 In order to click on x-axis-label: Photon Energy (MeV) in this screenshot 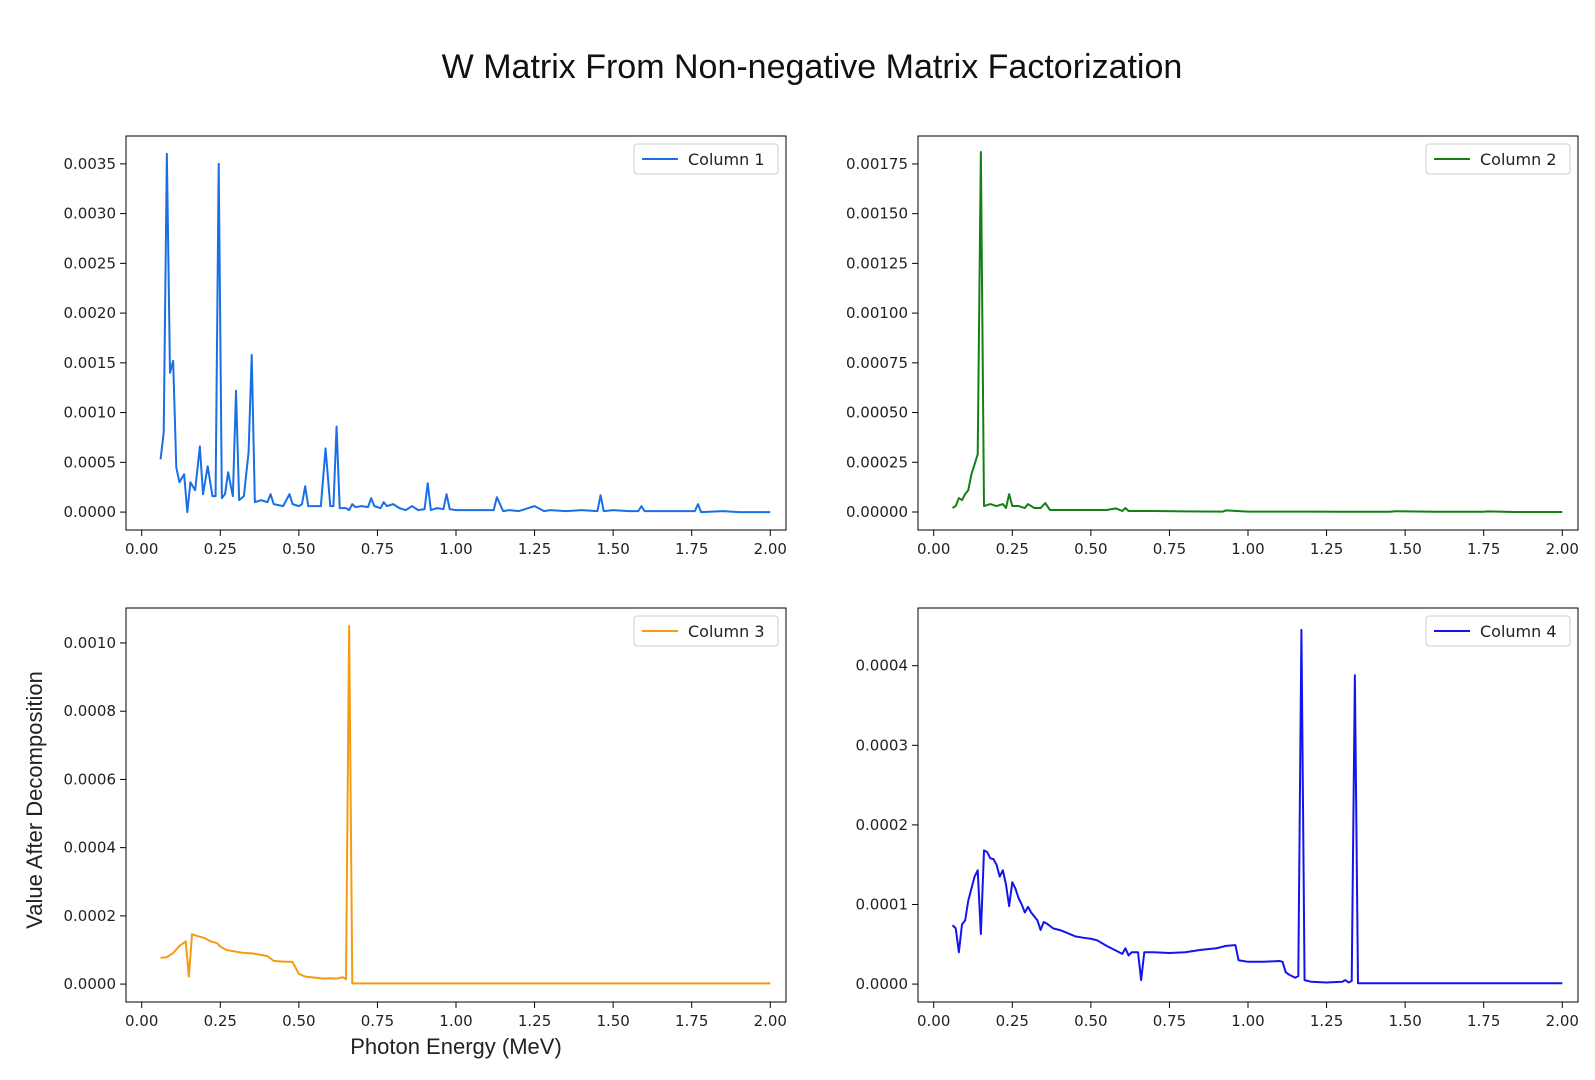, I will do `click(456, 1046)`.